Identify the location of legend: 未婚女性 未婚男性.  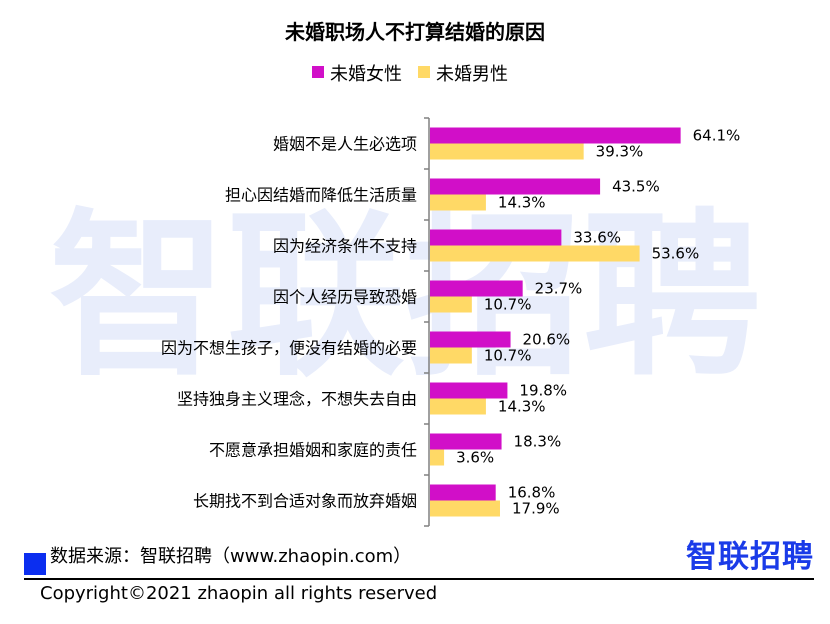
(410, 74).